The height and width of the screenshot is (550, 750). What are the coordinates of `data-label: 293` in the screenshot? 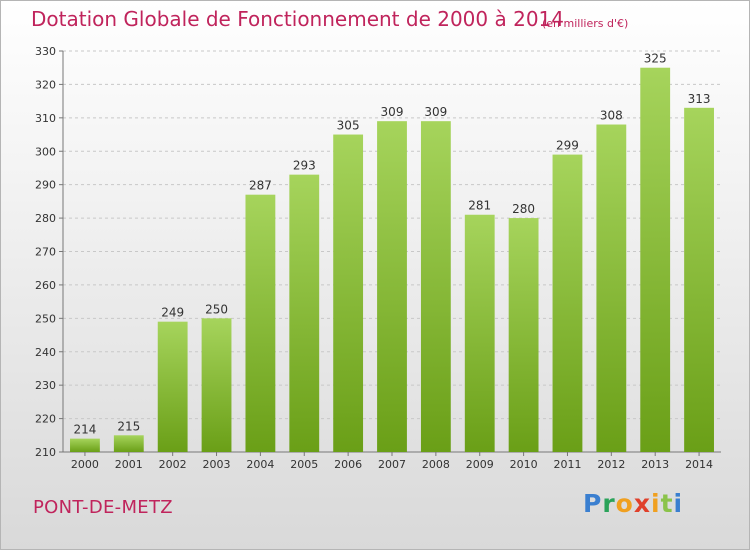 It's located at (304, 166).